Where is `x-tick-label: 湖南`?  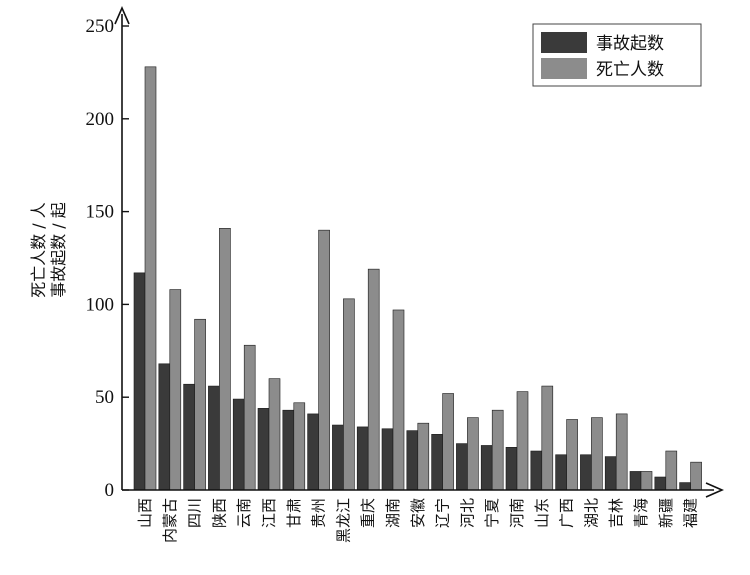
x-tick-label: 湖南 is located at coordinates (393, 513).